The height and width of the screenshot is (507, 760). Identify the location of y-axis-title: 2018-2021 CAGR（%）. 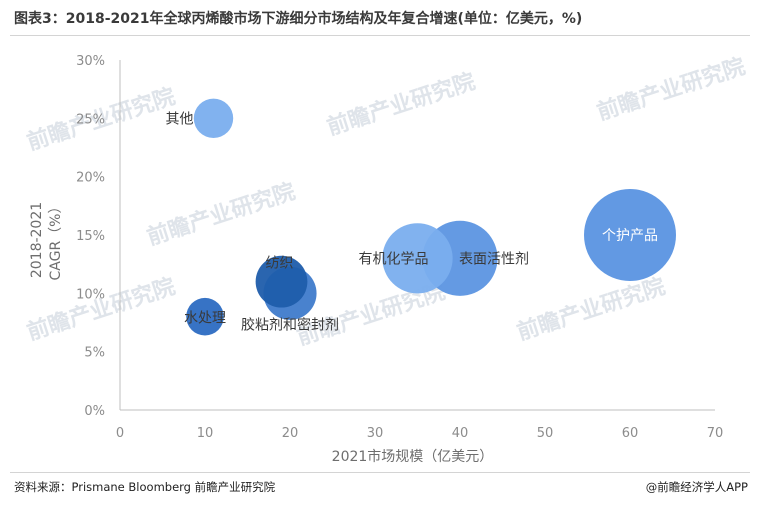
(46, 240).